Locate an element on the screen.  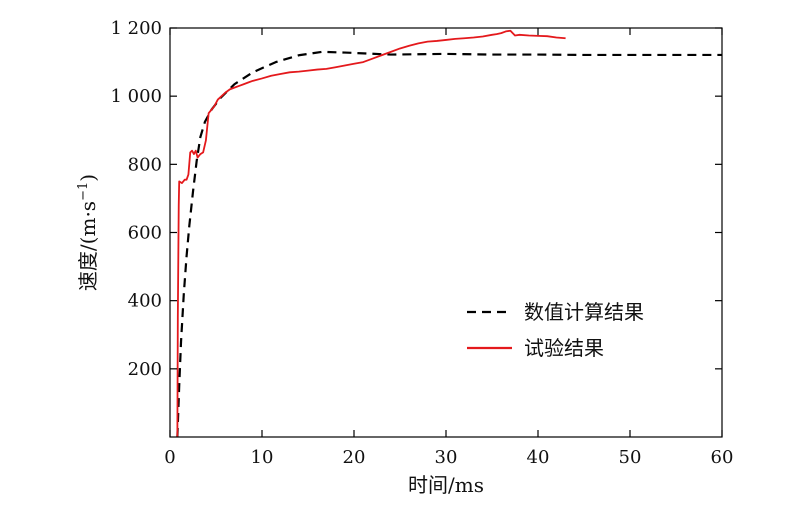
y-tick-label: 400 is located at coordinates (145, 301).